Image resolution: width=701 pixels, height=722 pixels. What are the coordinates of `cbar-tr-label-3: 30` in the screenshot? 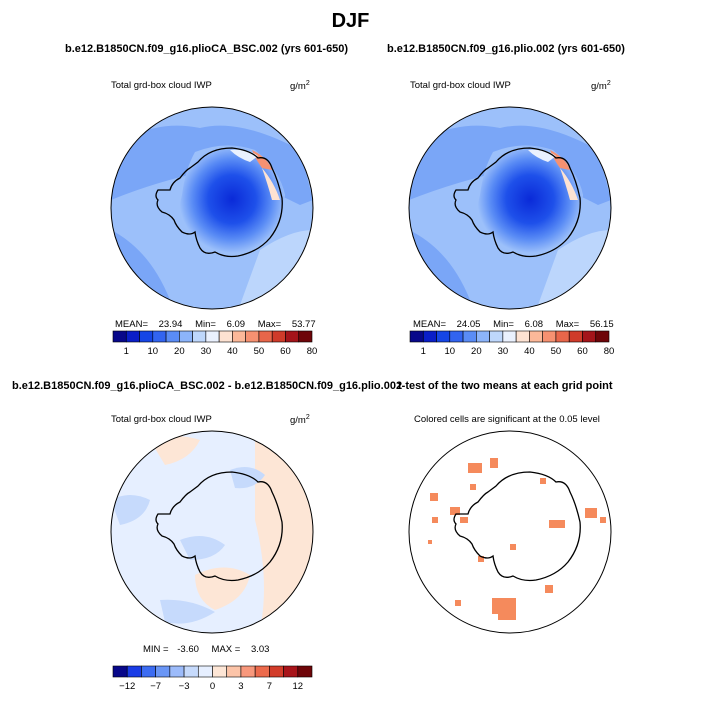 It's located at (503, 351).